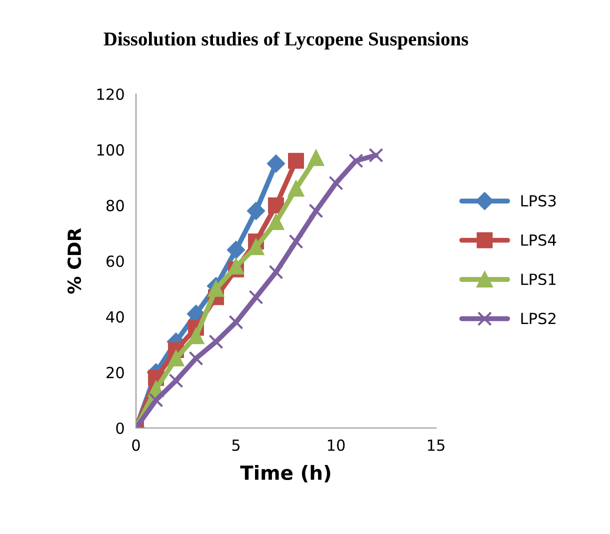 The image size is (610, 534). Describe the element at coordinates (115, 317) in the screenshot. I see `y-tick-label: 40` at that location.